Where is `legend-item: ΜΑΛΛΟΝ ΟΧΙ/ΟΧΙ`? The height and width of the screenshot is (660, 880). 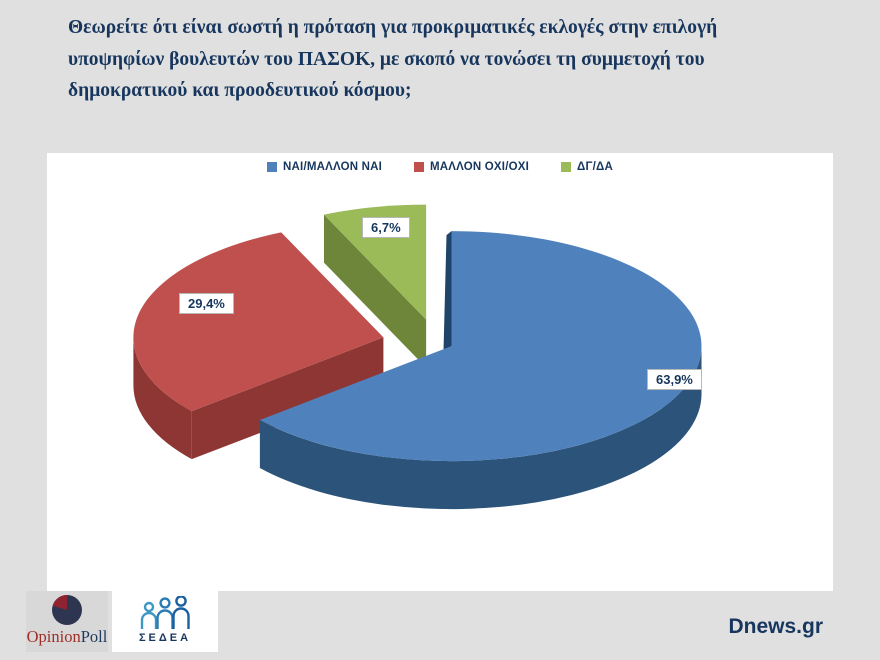 legend-item: ΜΑΛΛΟΝ ΟΧΙ/ΟΧΙ is located at coordinates (471, 167).